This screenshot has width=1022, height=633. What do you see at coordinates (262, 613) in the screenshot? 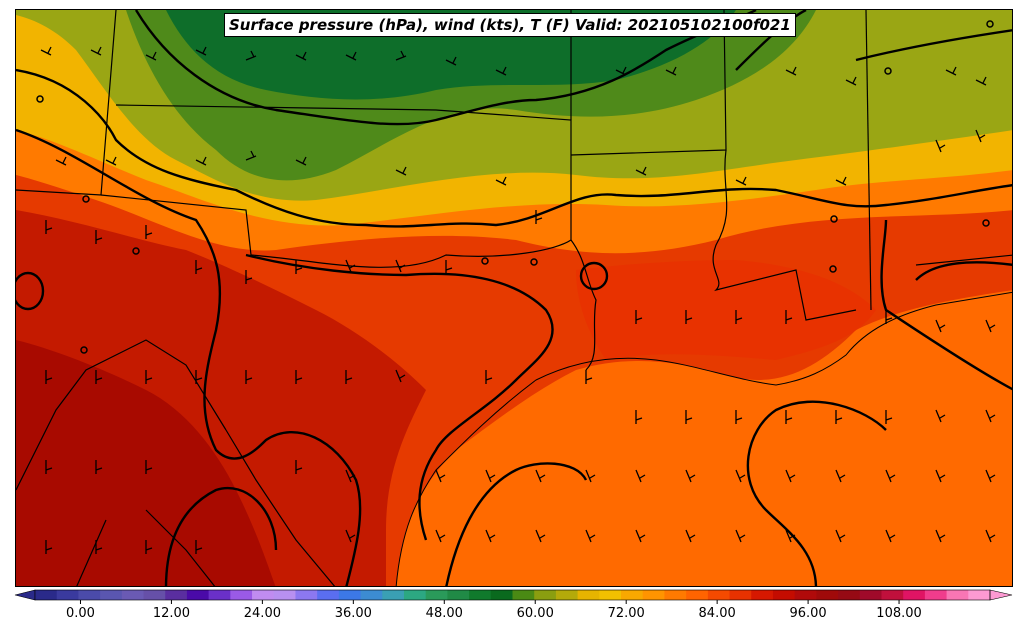
I see `colorbar-tick-label: 24.00` at bounding box center [262, 613].